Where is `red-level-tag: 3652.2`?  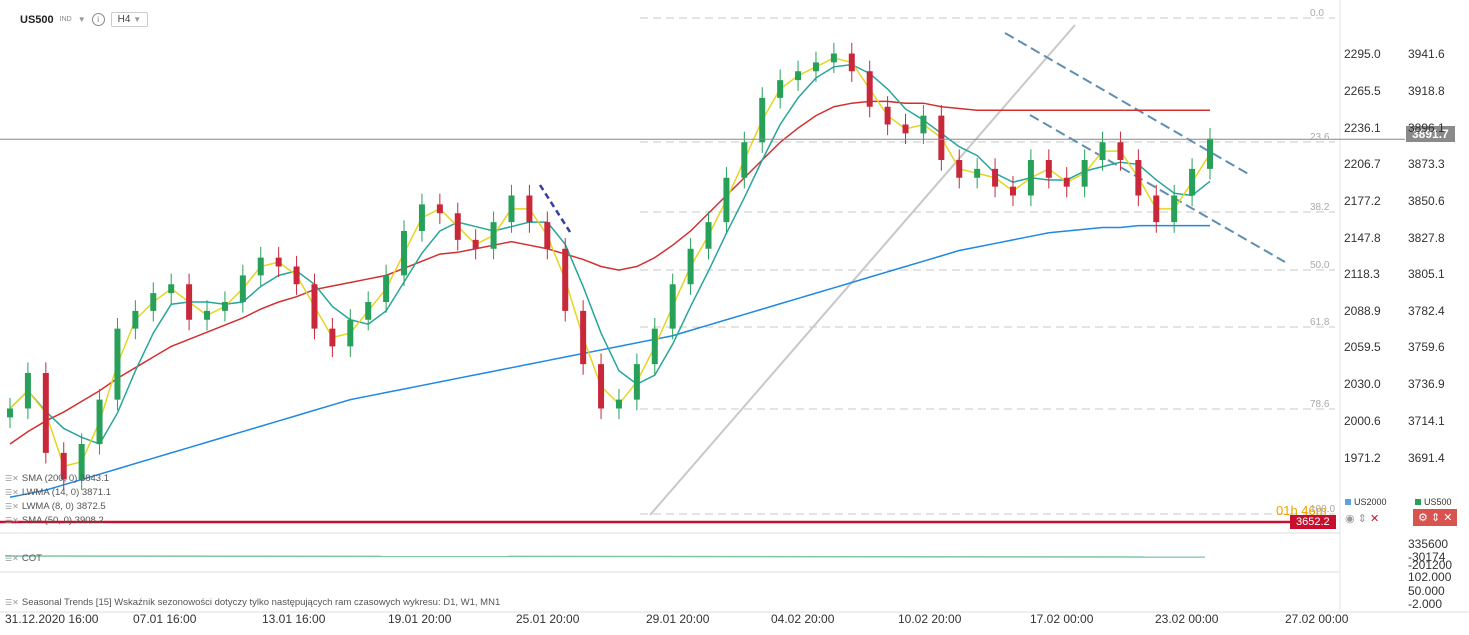
red-level-tag: 3652.2 is located at coordinates (1313, 522).